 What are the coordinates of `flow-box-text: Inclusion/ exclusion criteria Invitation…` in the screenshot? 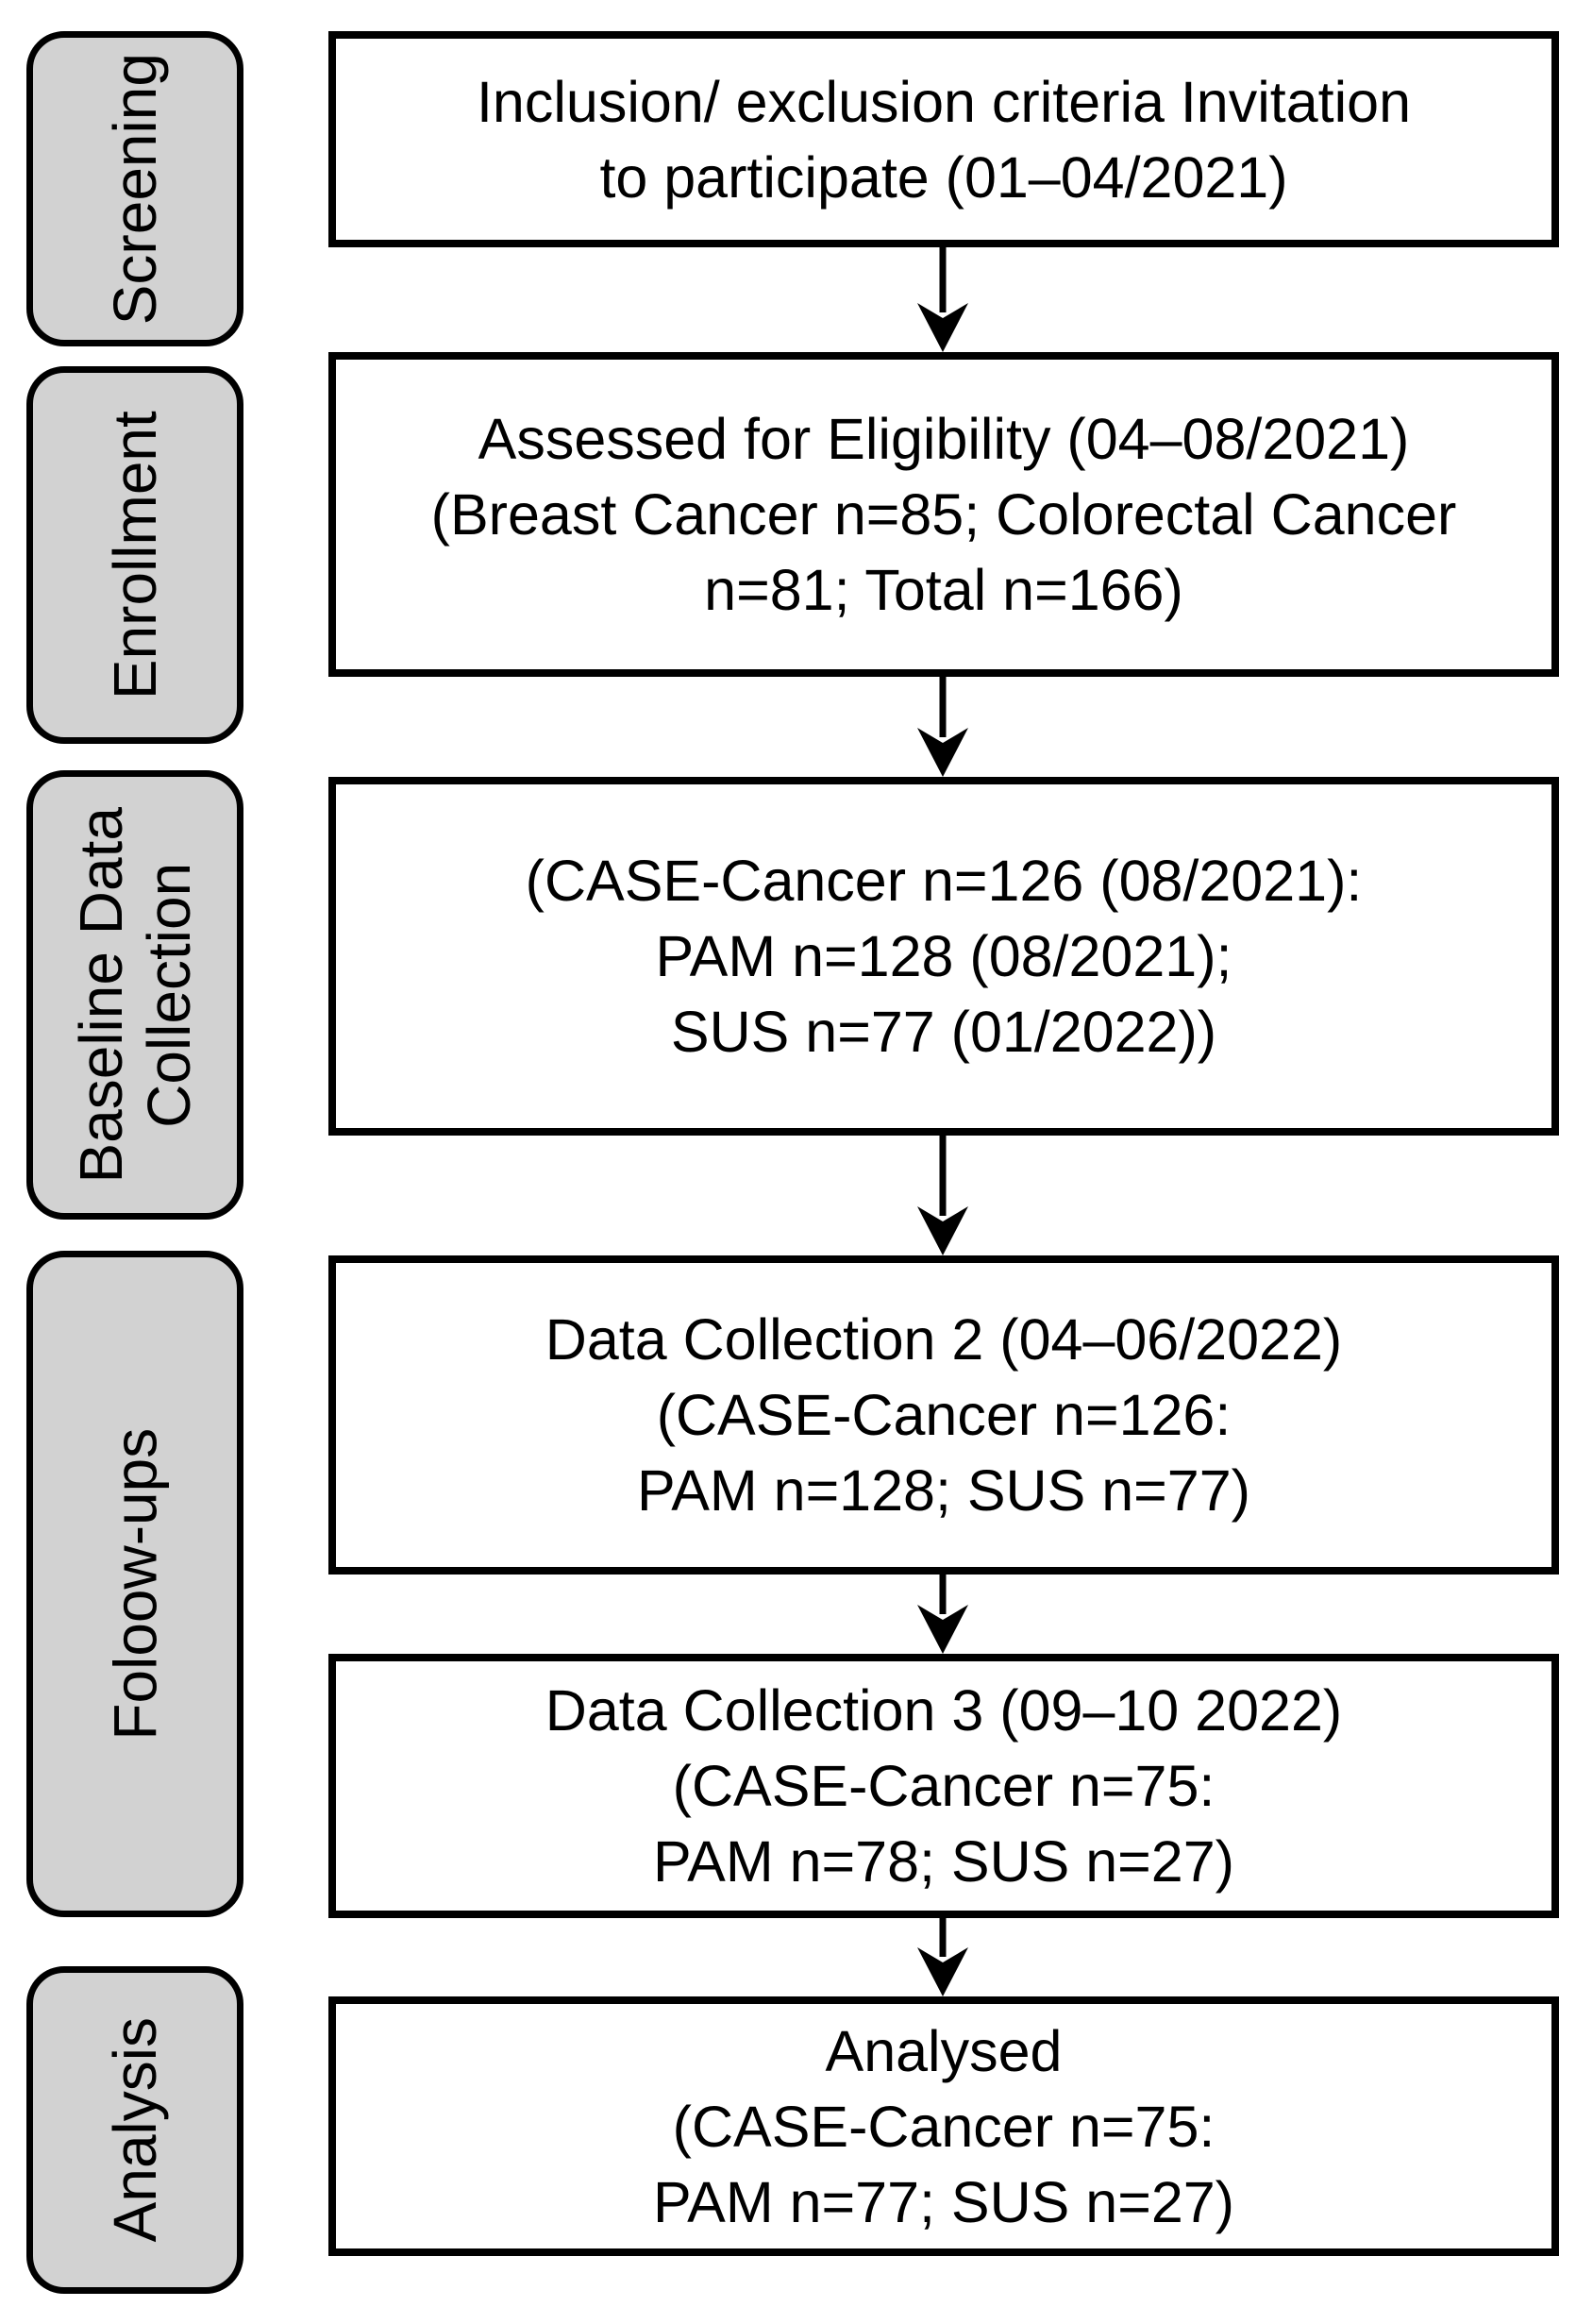 It's located at (944, 139).